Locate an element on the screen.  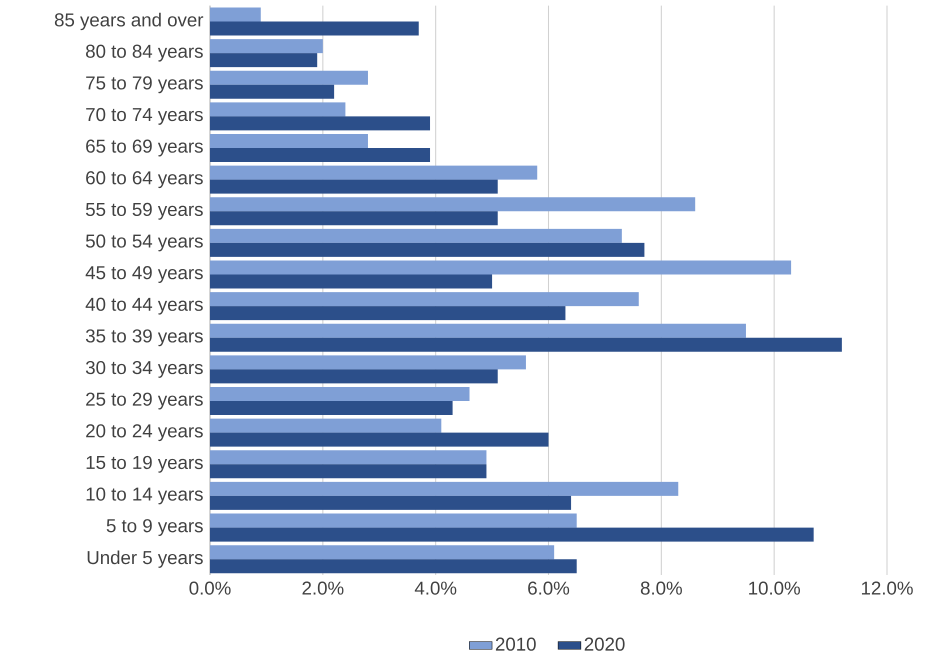
y-tick-label: 75 to 79 years is located at coordinates (144, 85).